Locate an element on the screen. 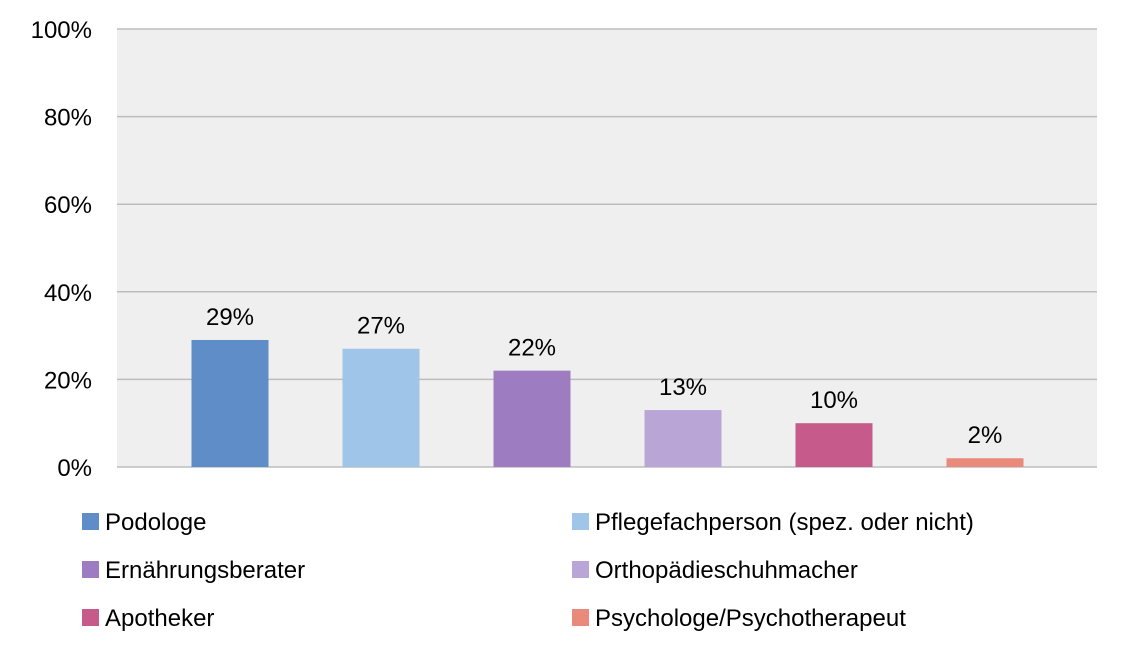  y-tick-label: 40% is located at coordinates (68, 293).